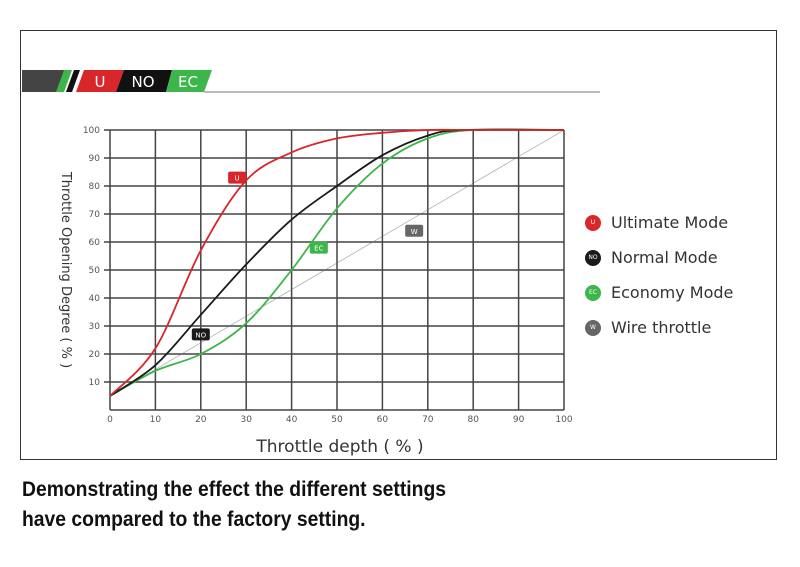 The width and height of the screenshot is (800, 567). What do you see at coordinates (95, 159) in the screenshot?
I see `y-tick-label: 90` at bounding box center [95, 159].